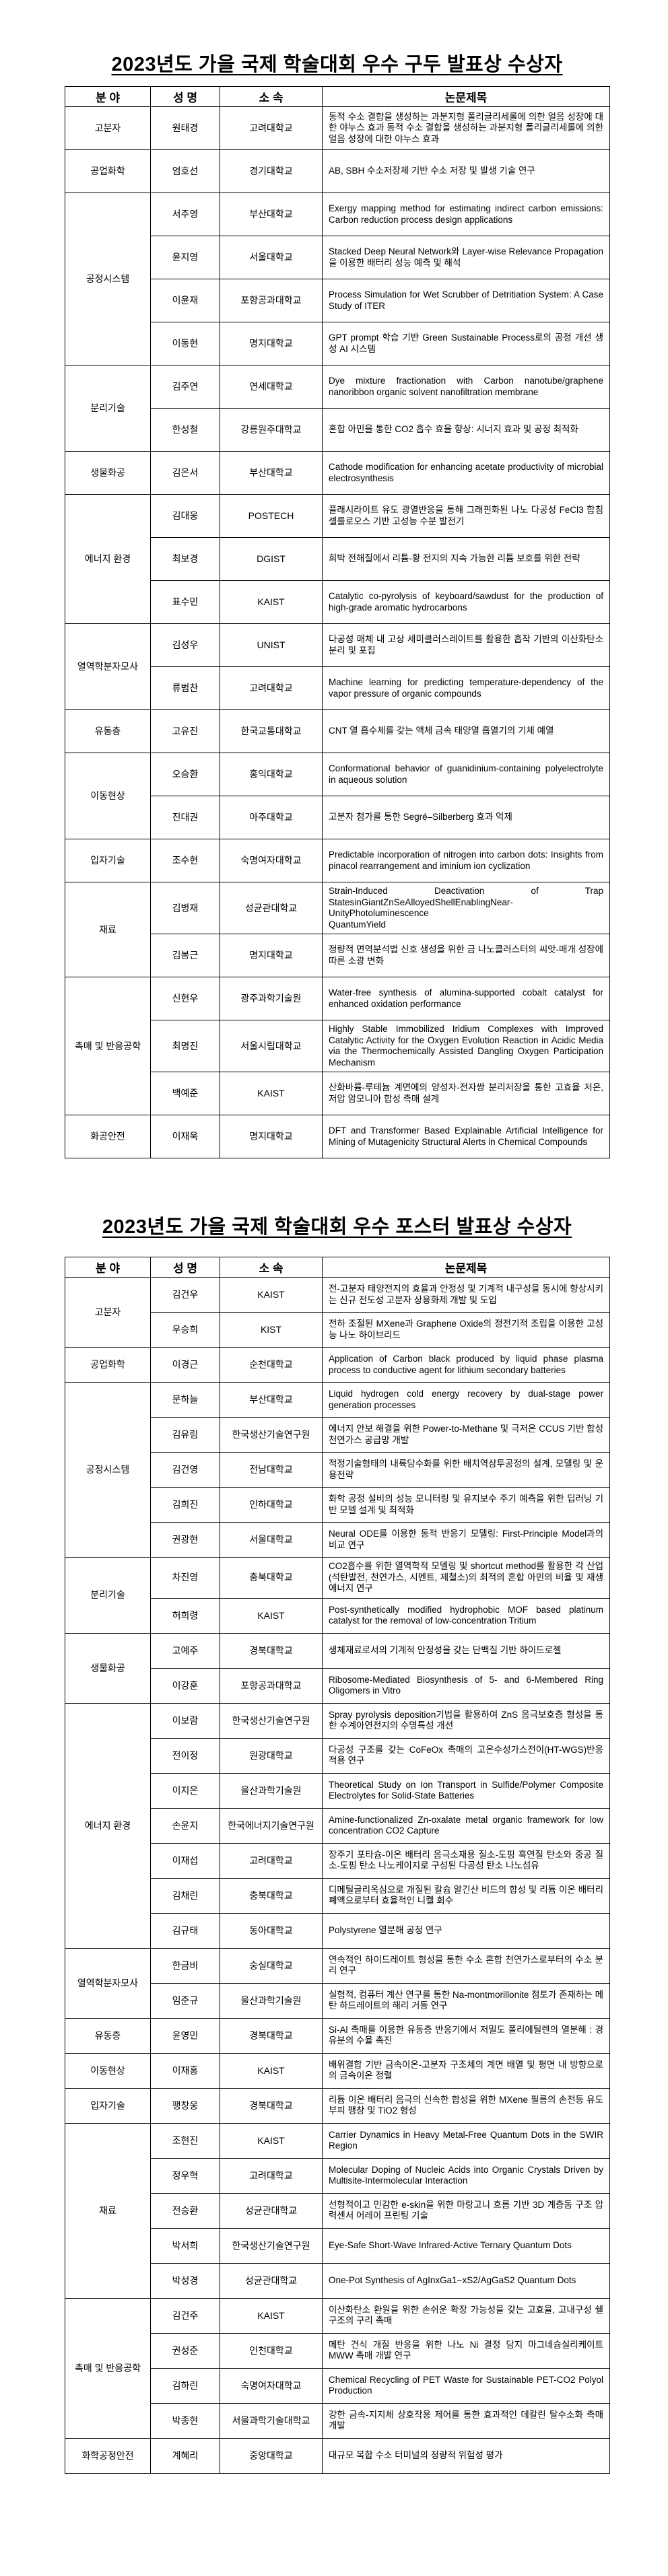 This screenshot has height=2576, width=668. Describe the element at coordinates (185, 1685) in the screenshot. I see `name-cell: 이강훈` at that location.